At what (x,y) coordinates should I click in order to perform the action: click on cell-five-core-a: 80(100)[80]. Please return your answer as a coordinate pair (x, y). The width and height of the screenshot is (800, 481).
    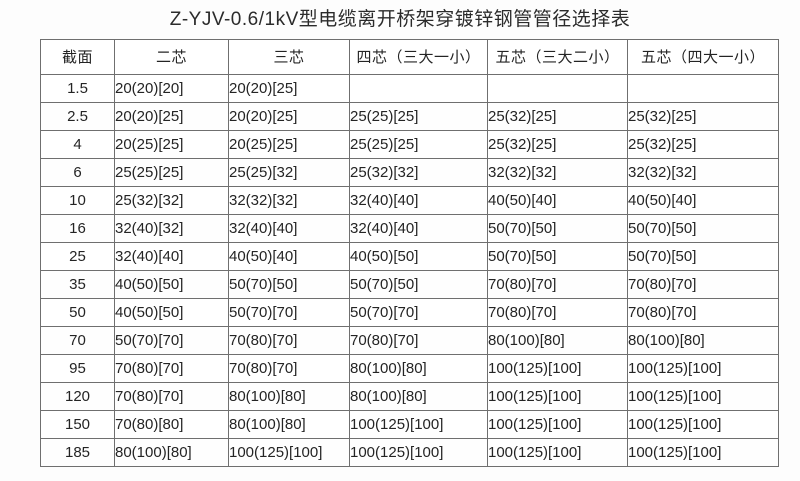
    Looking at the image, I should click on (557, 340).